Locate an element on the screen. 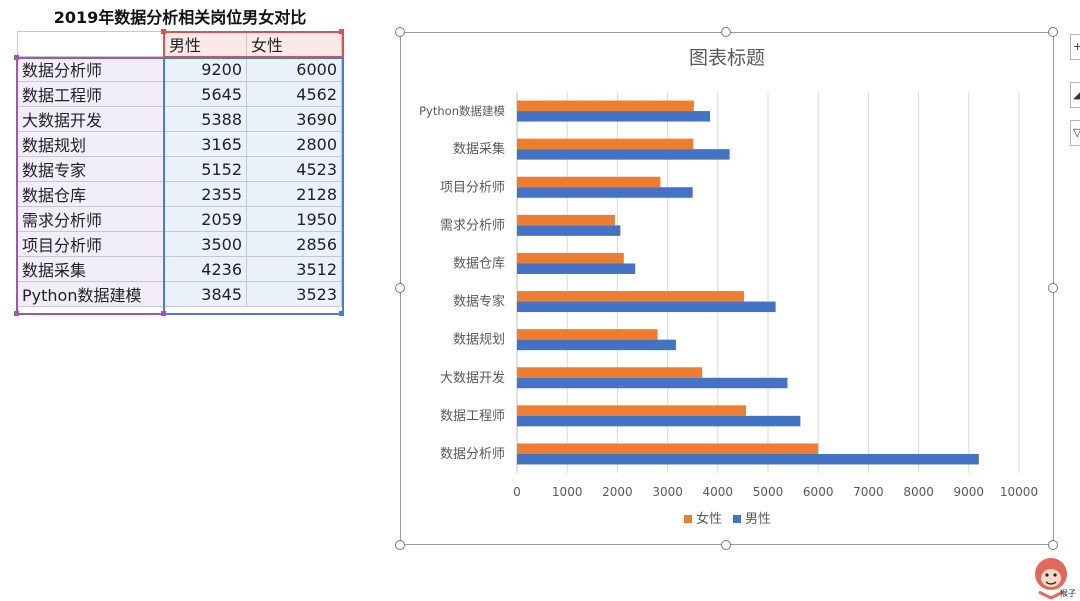 The height and width of the screenshot is (601, 1080). header-cell is located at coordinates (91, 44).